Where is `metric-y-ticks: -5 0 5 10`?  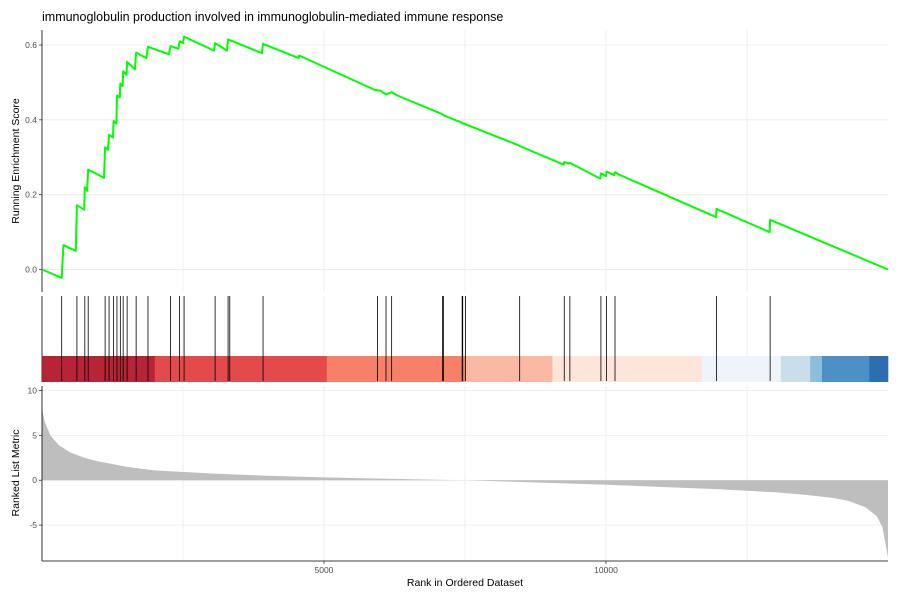
metric-y-ticks: -5 0 5 10 is located at coordinates (35, 457).